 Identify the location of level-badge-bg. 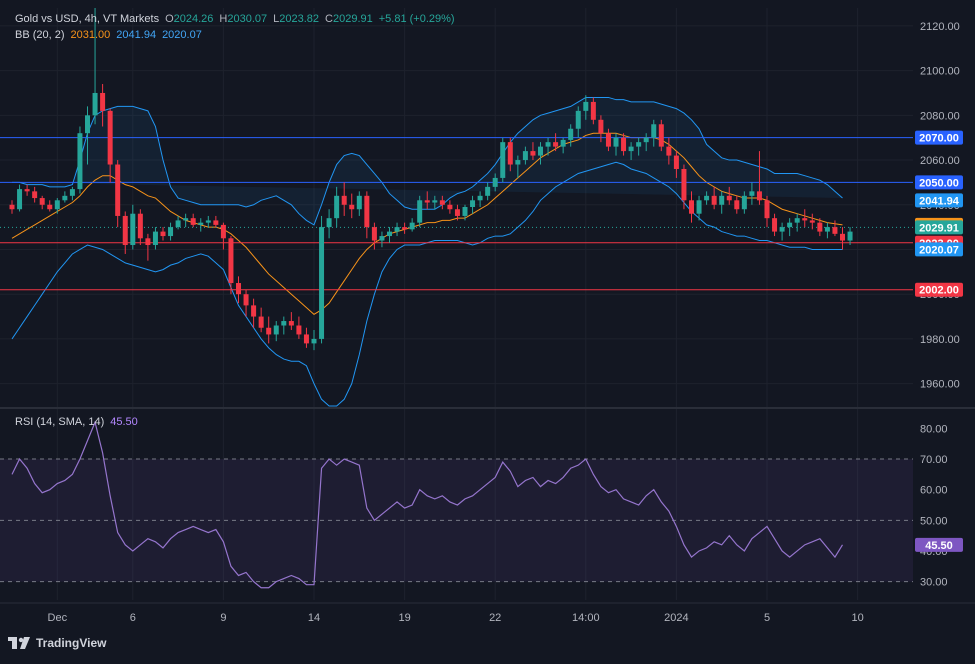
(939, 137).